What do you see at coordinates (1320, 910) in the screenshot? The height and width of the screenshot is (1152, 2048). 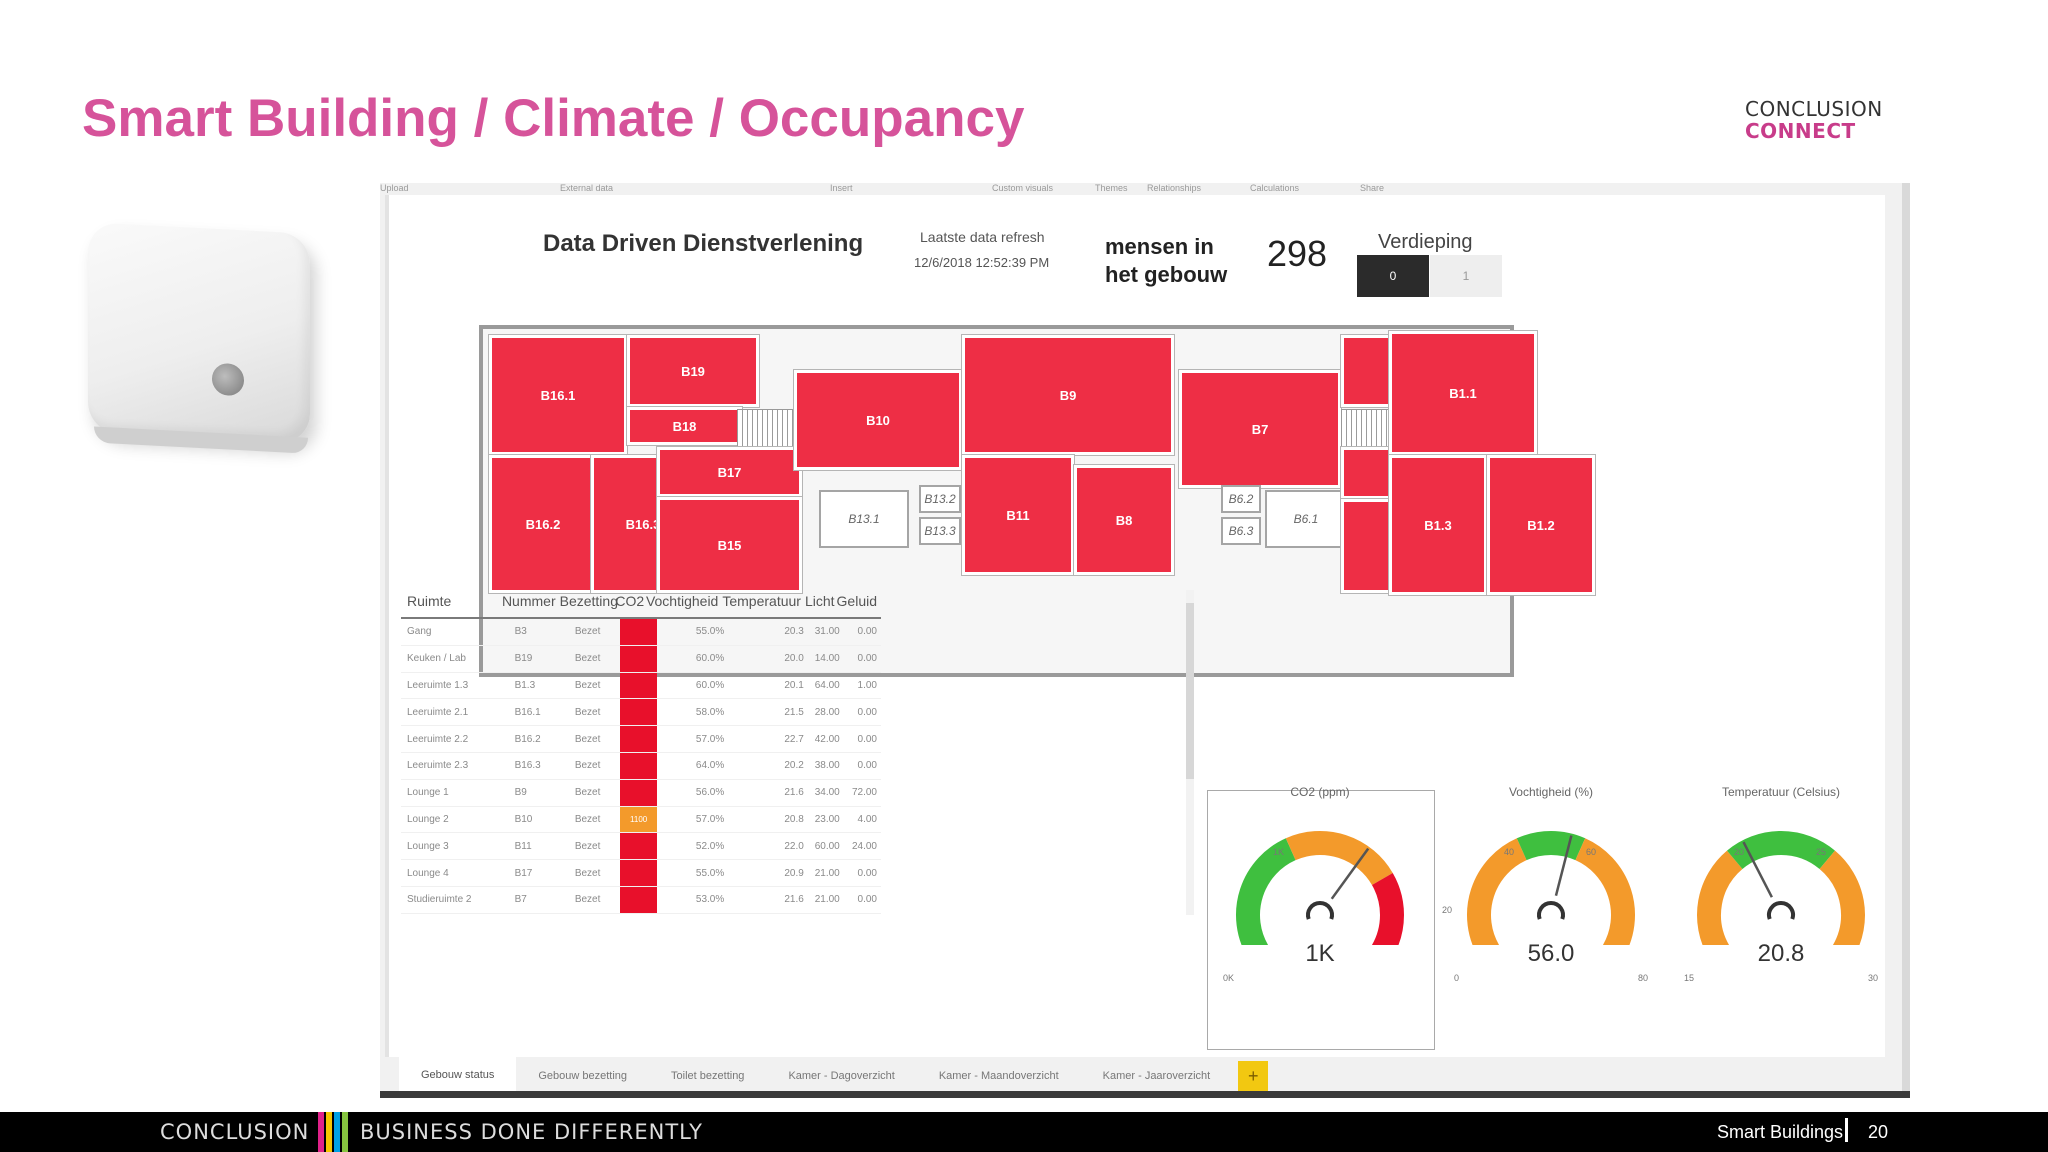 I see `gauge-hub` at bounding box center [1320, 910].